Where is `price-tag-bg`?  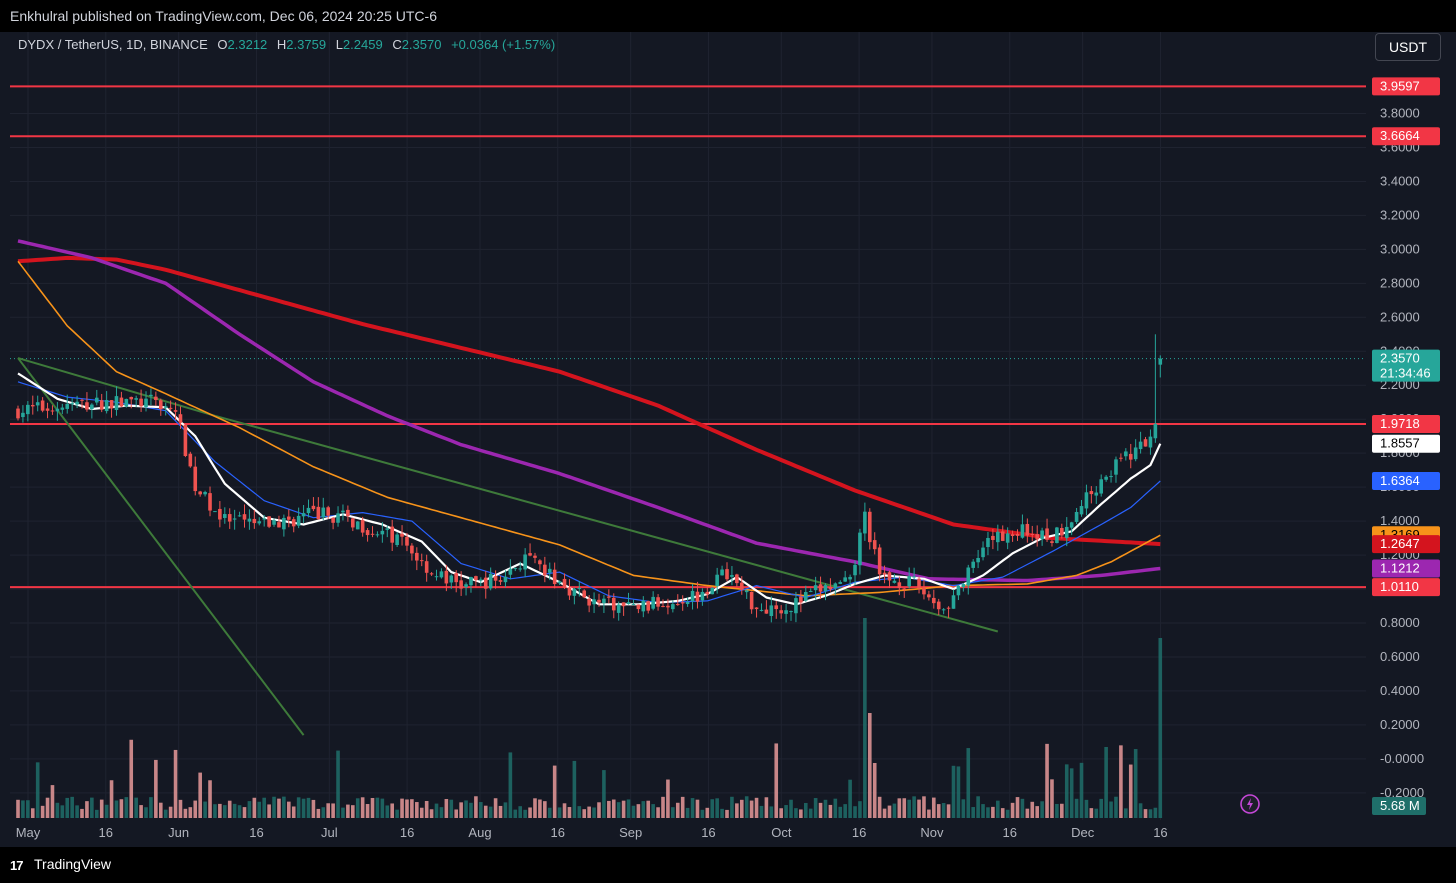
price-tag-bg is located at coordinates (1406, 568).